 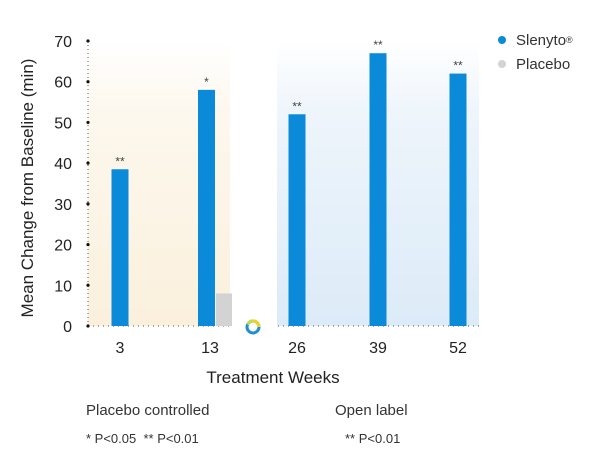 I want to click on legend-item-slenyto: Slenyto ®, so click(x=535, y=40).